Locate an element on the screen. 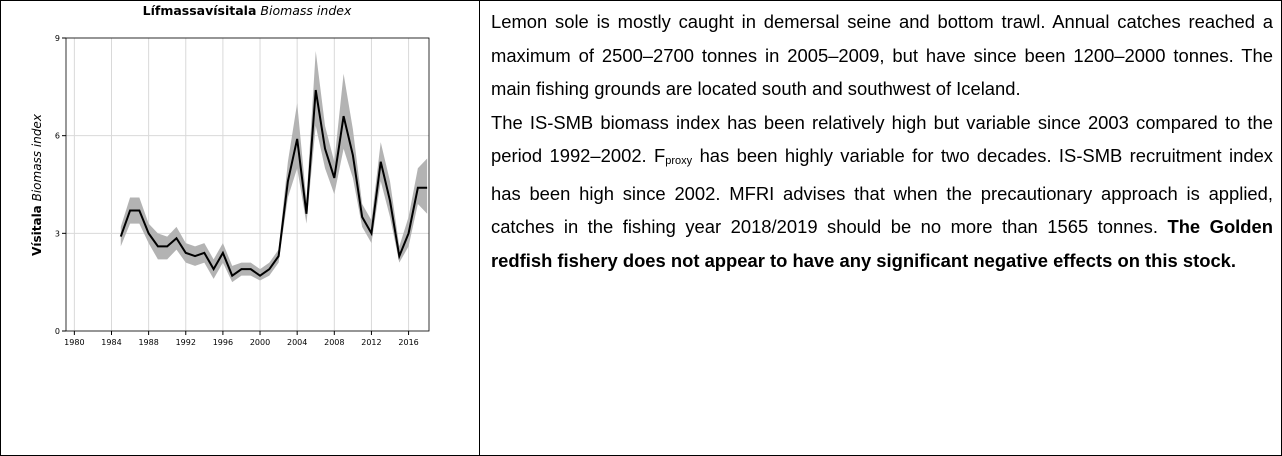 The width and height of the screenshot is (1282, 456). y-tick-label: 3 is located at coordinates (57, 233).